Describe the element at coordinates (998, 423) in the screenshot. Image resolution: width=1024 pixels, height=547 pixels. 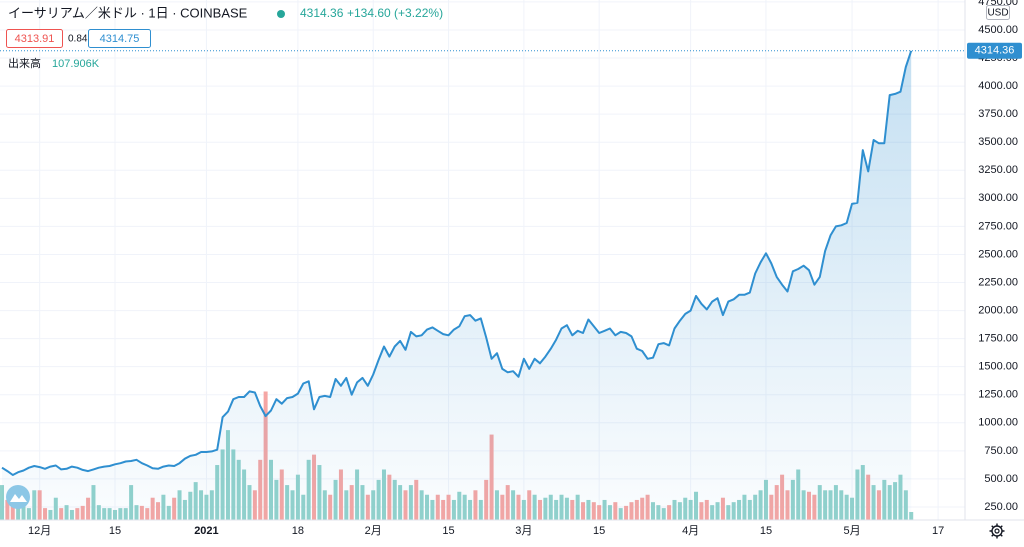
I see `y-tick-label: 1000.00` at that location.